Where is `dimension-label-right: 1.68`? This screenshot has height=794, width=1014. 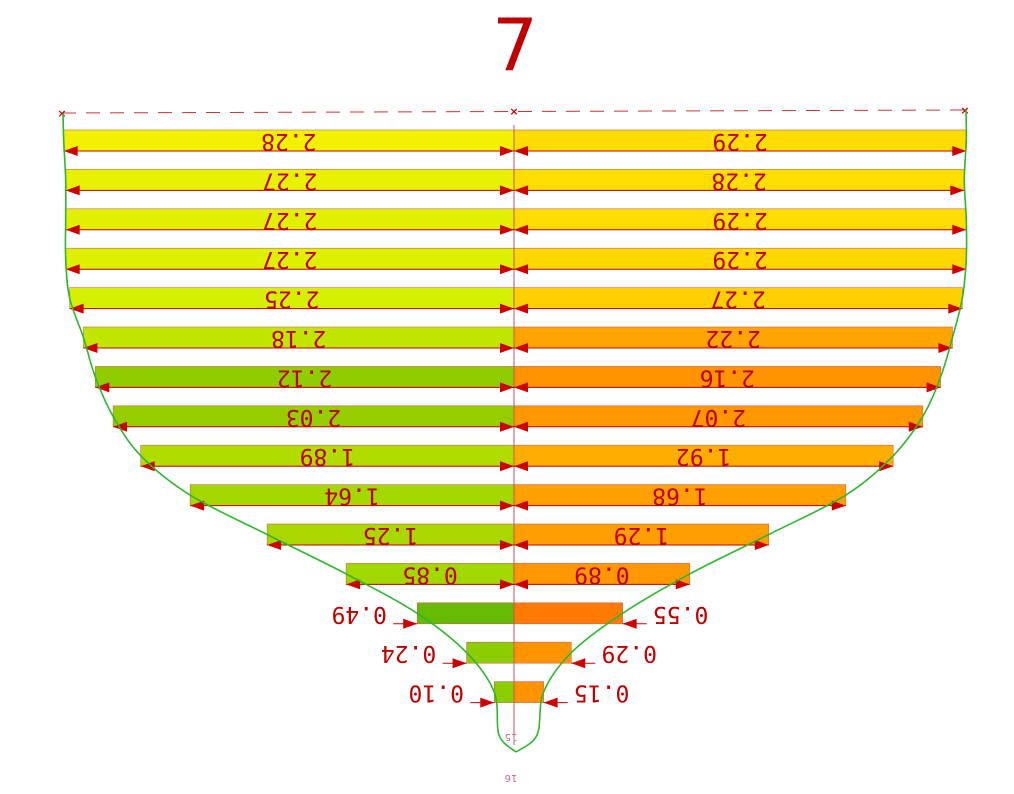 dimension-label-right: 1.68 is located at coordinates (679, 496).